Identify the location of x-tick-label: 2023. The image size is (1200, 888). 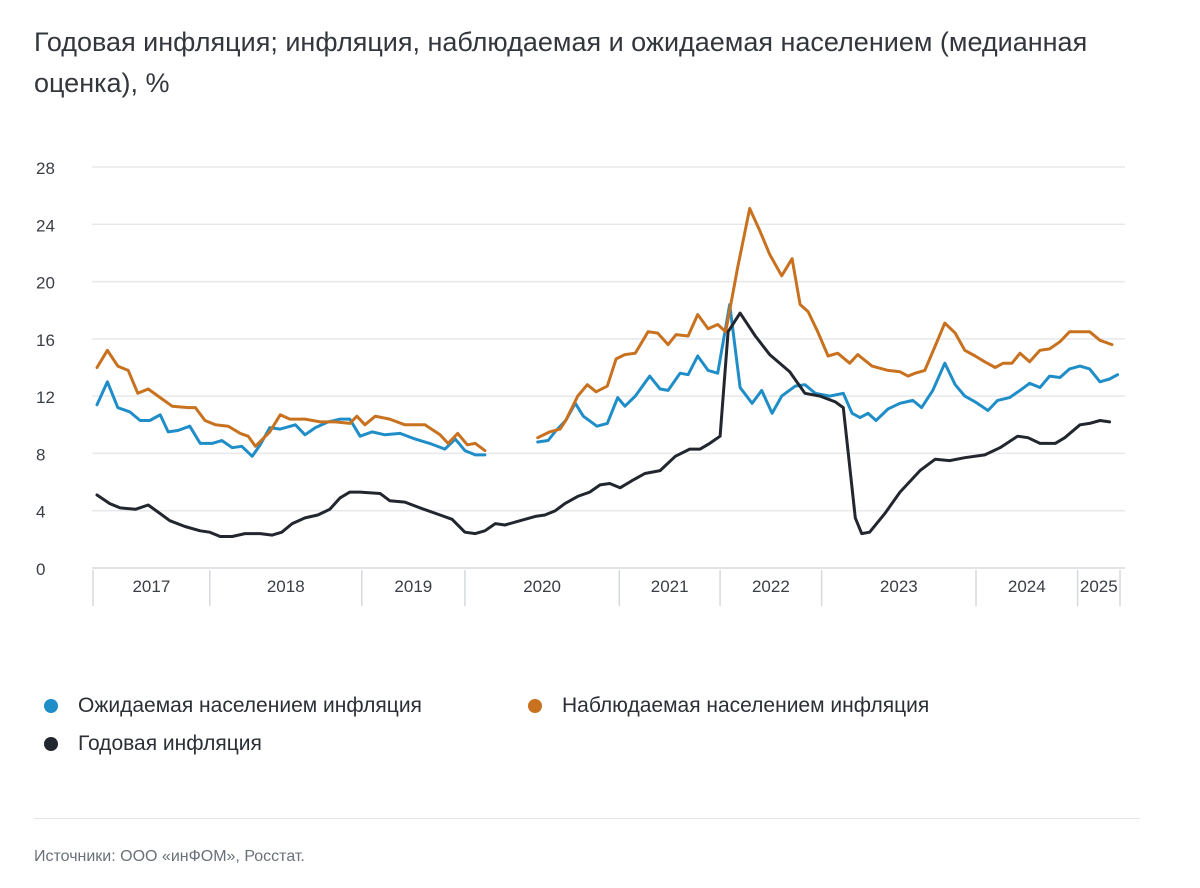
(899, 586).